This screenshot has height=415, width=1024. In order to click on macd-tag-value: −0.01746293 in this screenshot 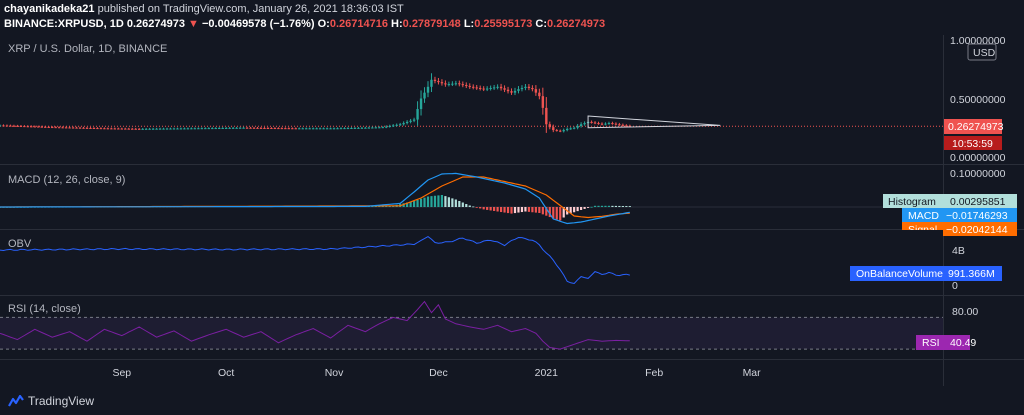, I will do `click(977, 216)`.